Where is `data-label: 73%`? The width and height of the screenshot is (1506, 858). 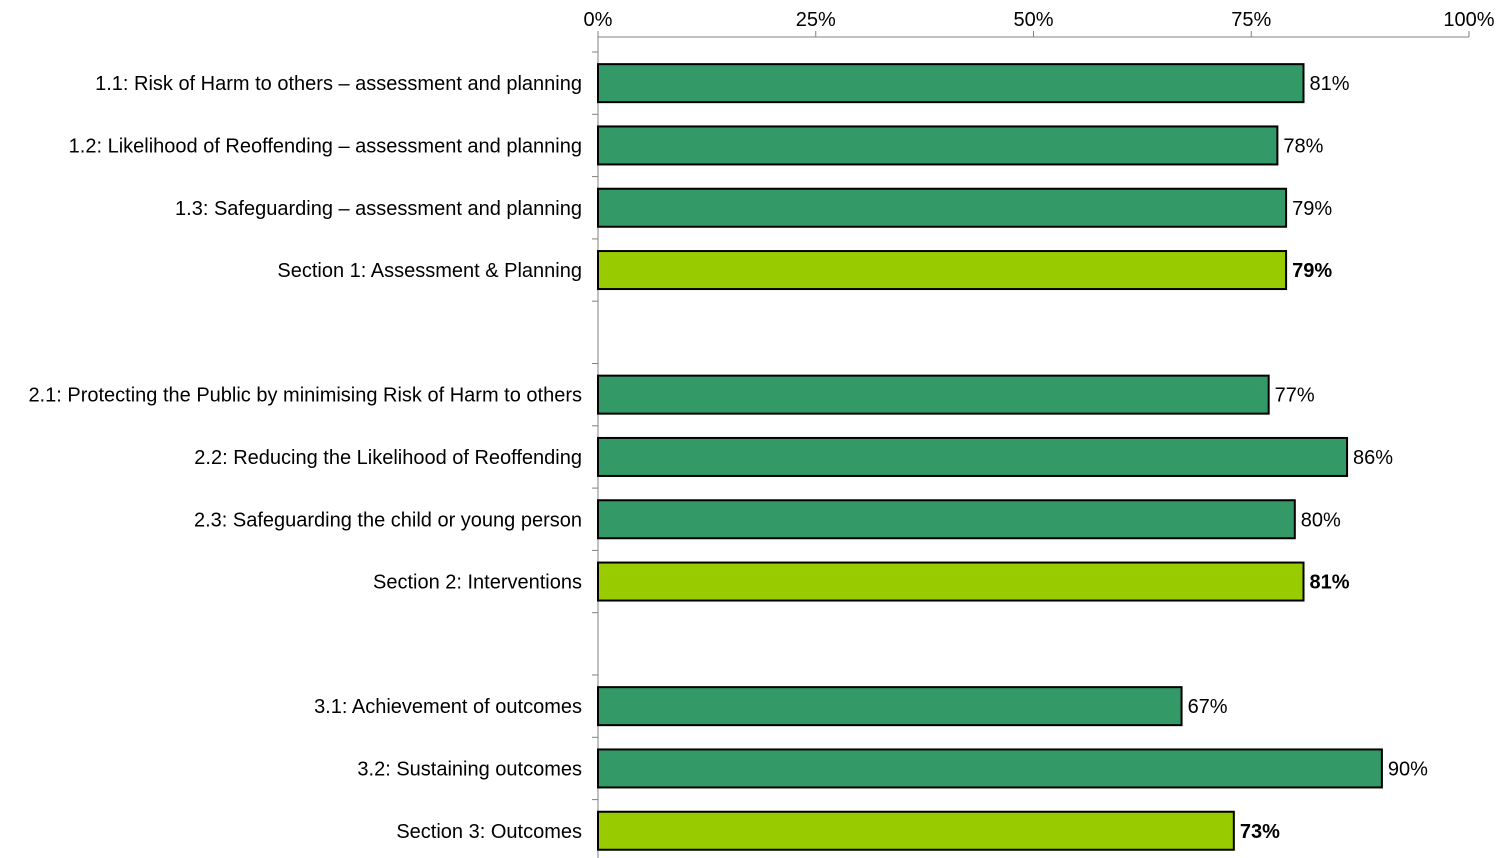
data-label: 73% is located at coordinates (1260, 832).